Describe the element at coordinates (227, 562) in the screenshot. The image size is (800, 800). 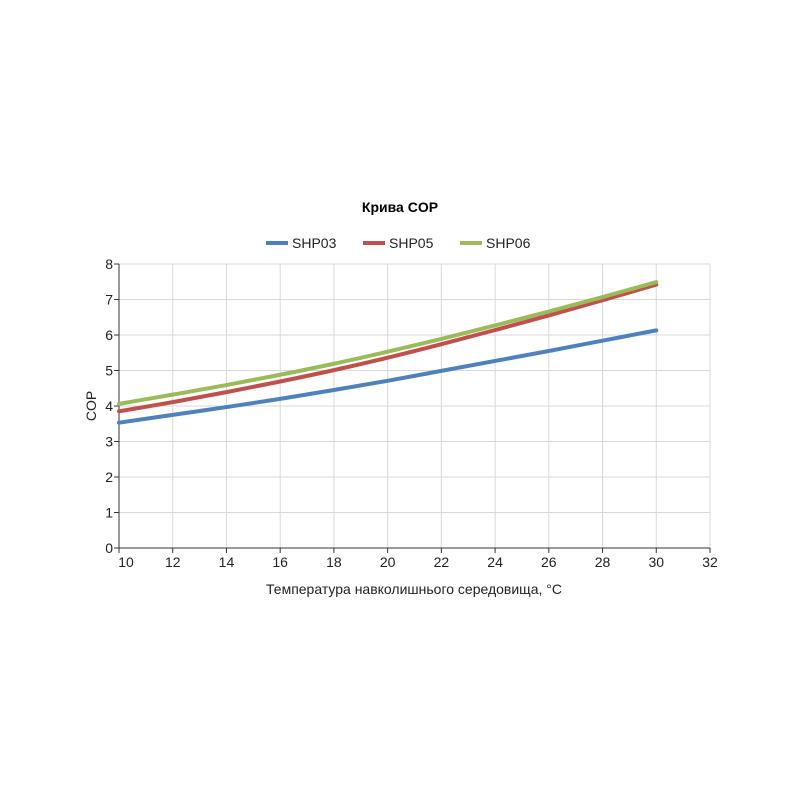
I see `x-tick-label: 14` at that location.